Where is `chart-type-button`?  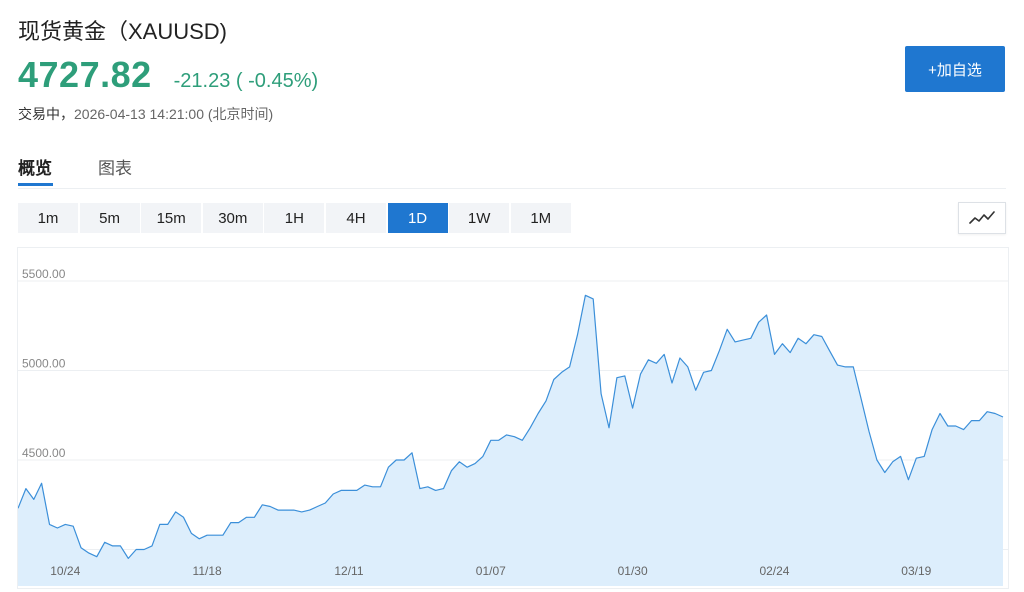
chart-type-button is located at coordinates (982, 218).